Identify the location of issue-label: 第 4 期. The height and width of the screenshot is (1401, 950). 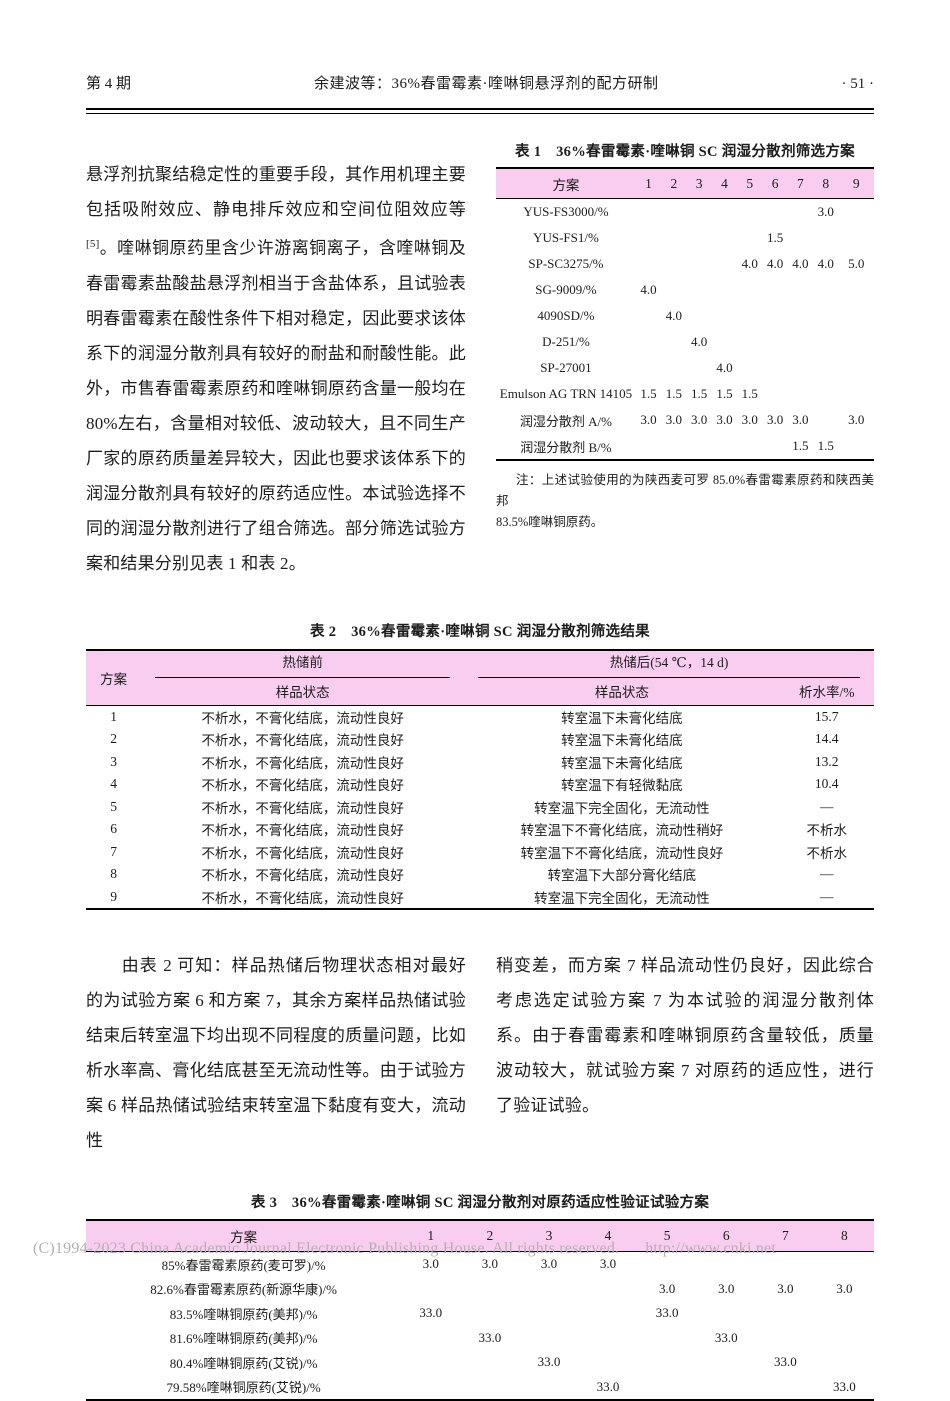
(109, 84).